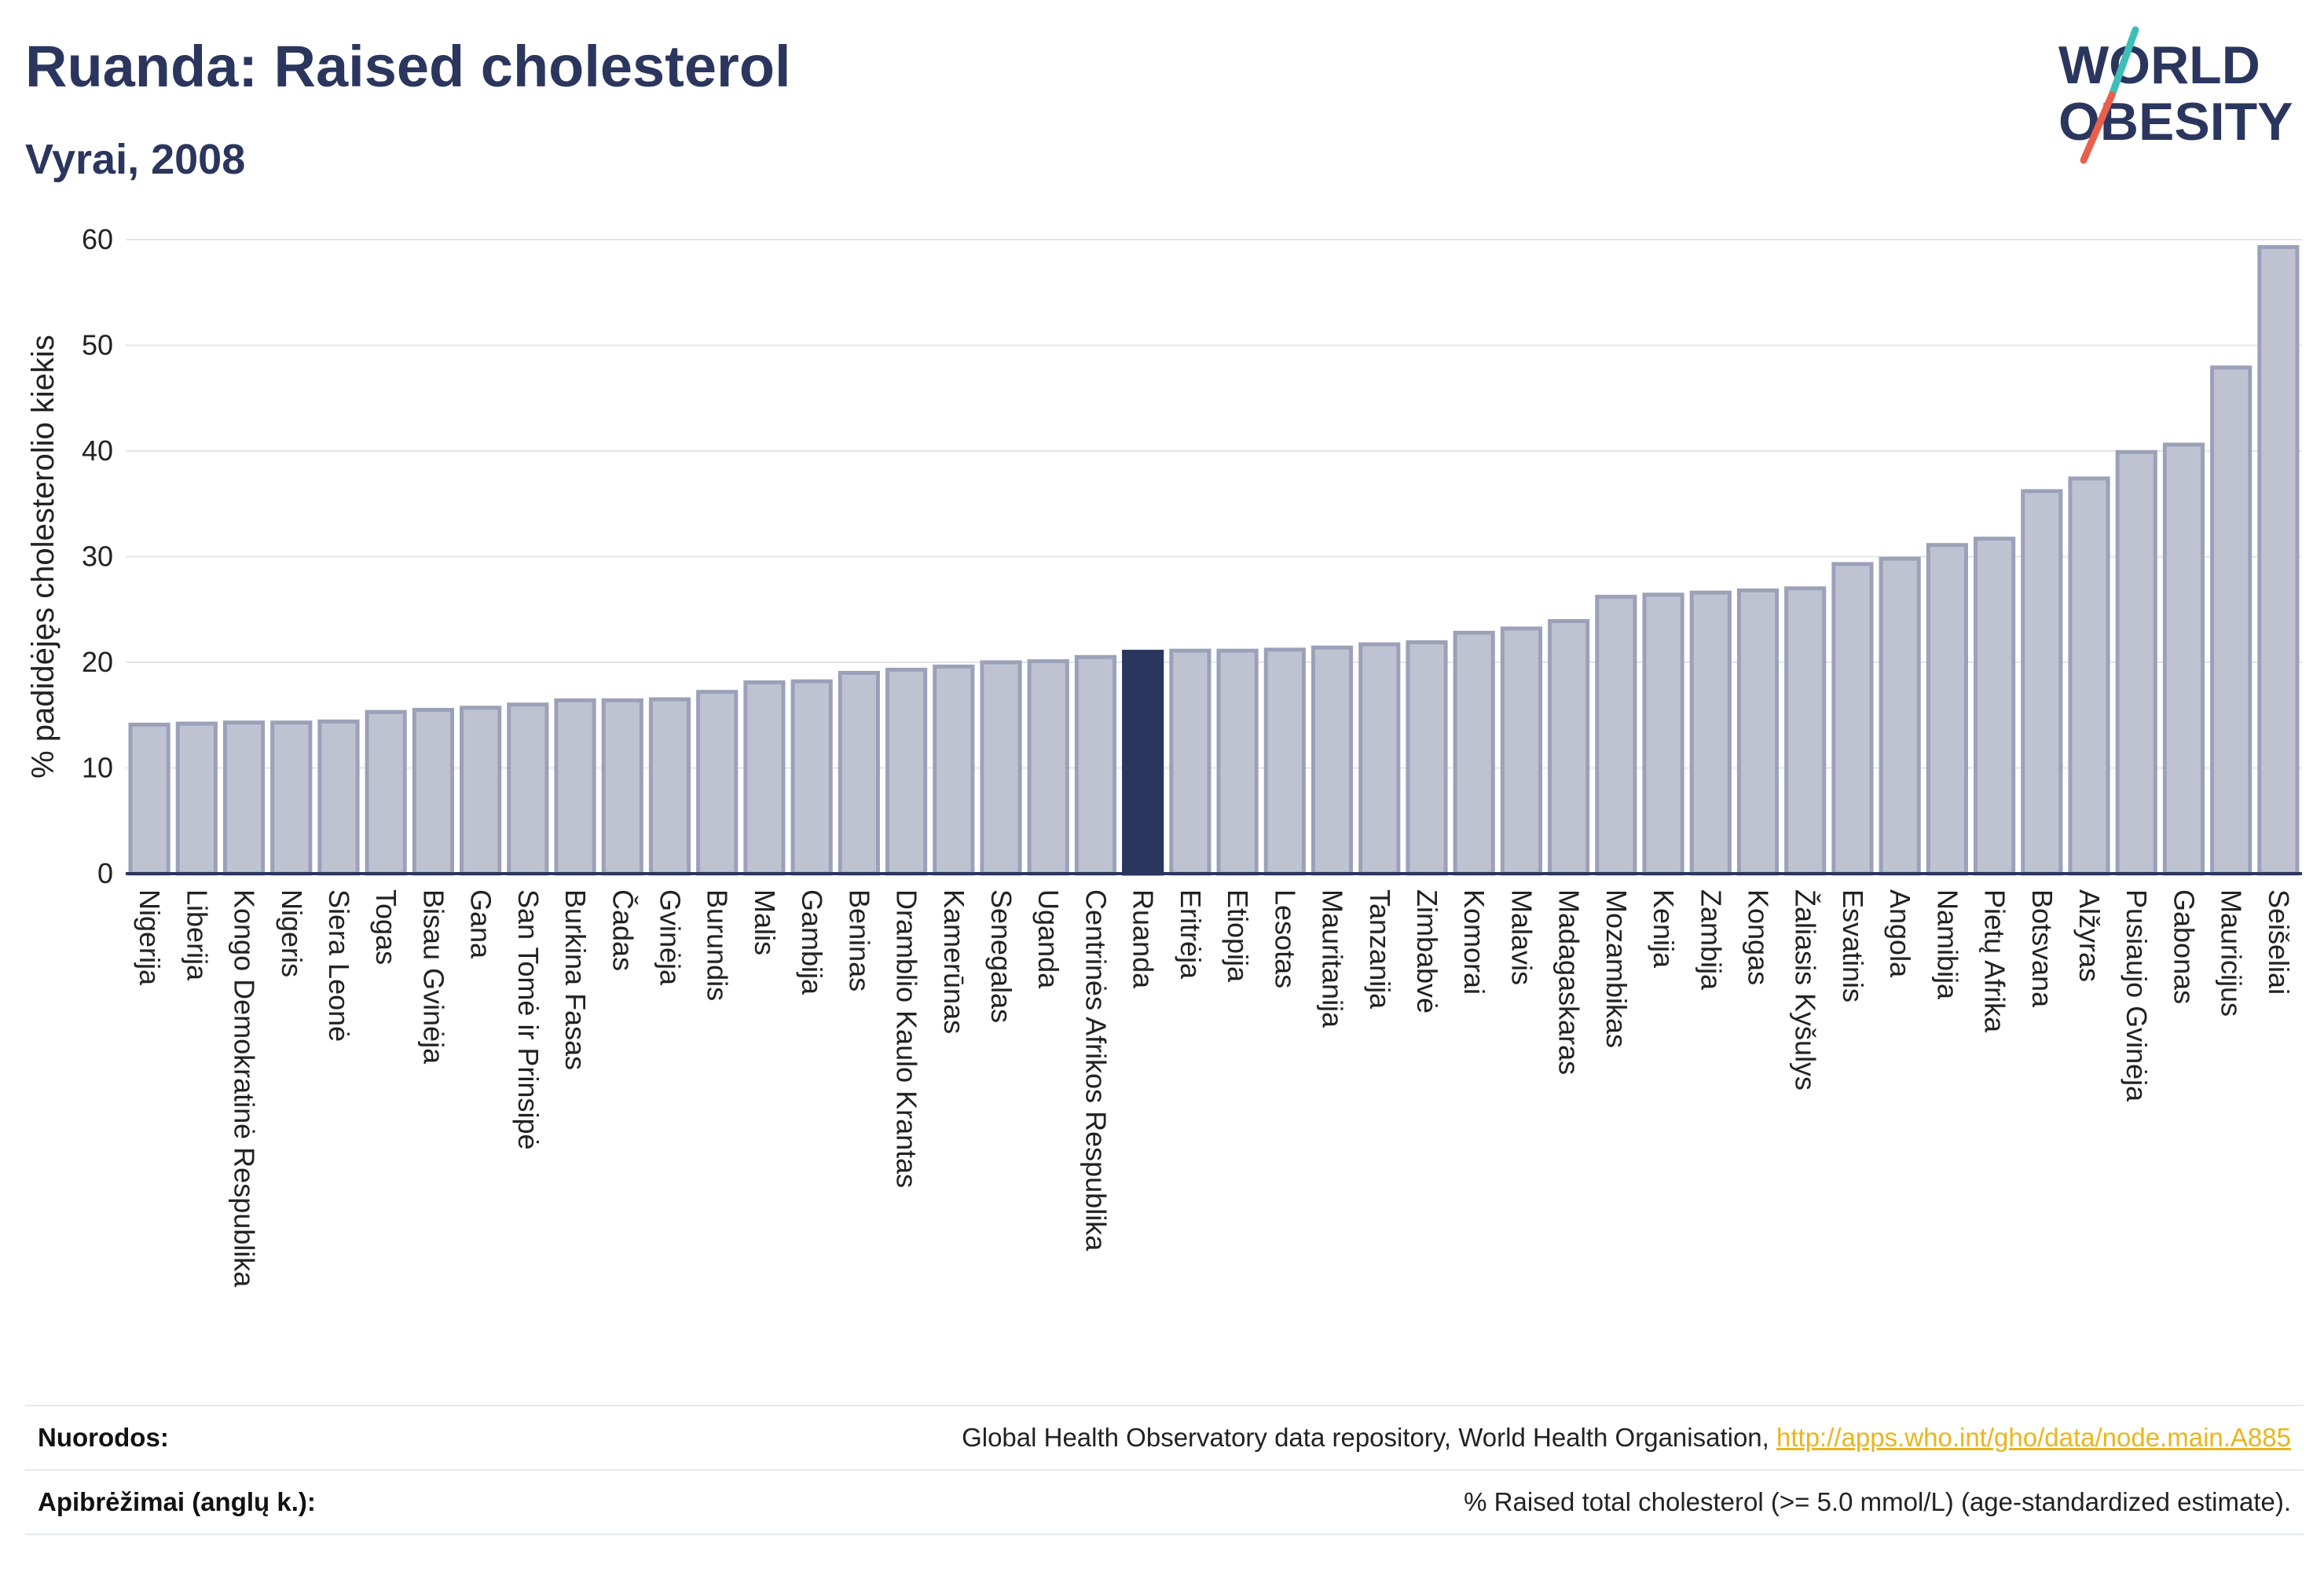 This screenshot has width=2324, height=1576. I want to click on x-tick-label: Žaliasis Kyšulys, so click(1806, 989).